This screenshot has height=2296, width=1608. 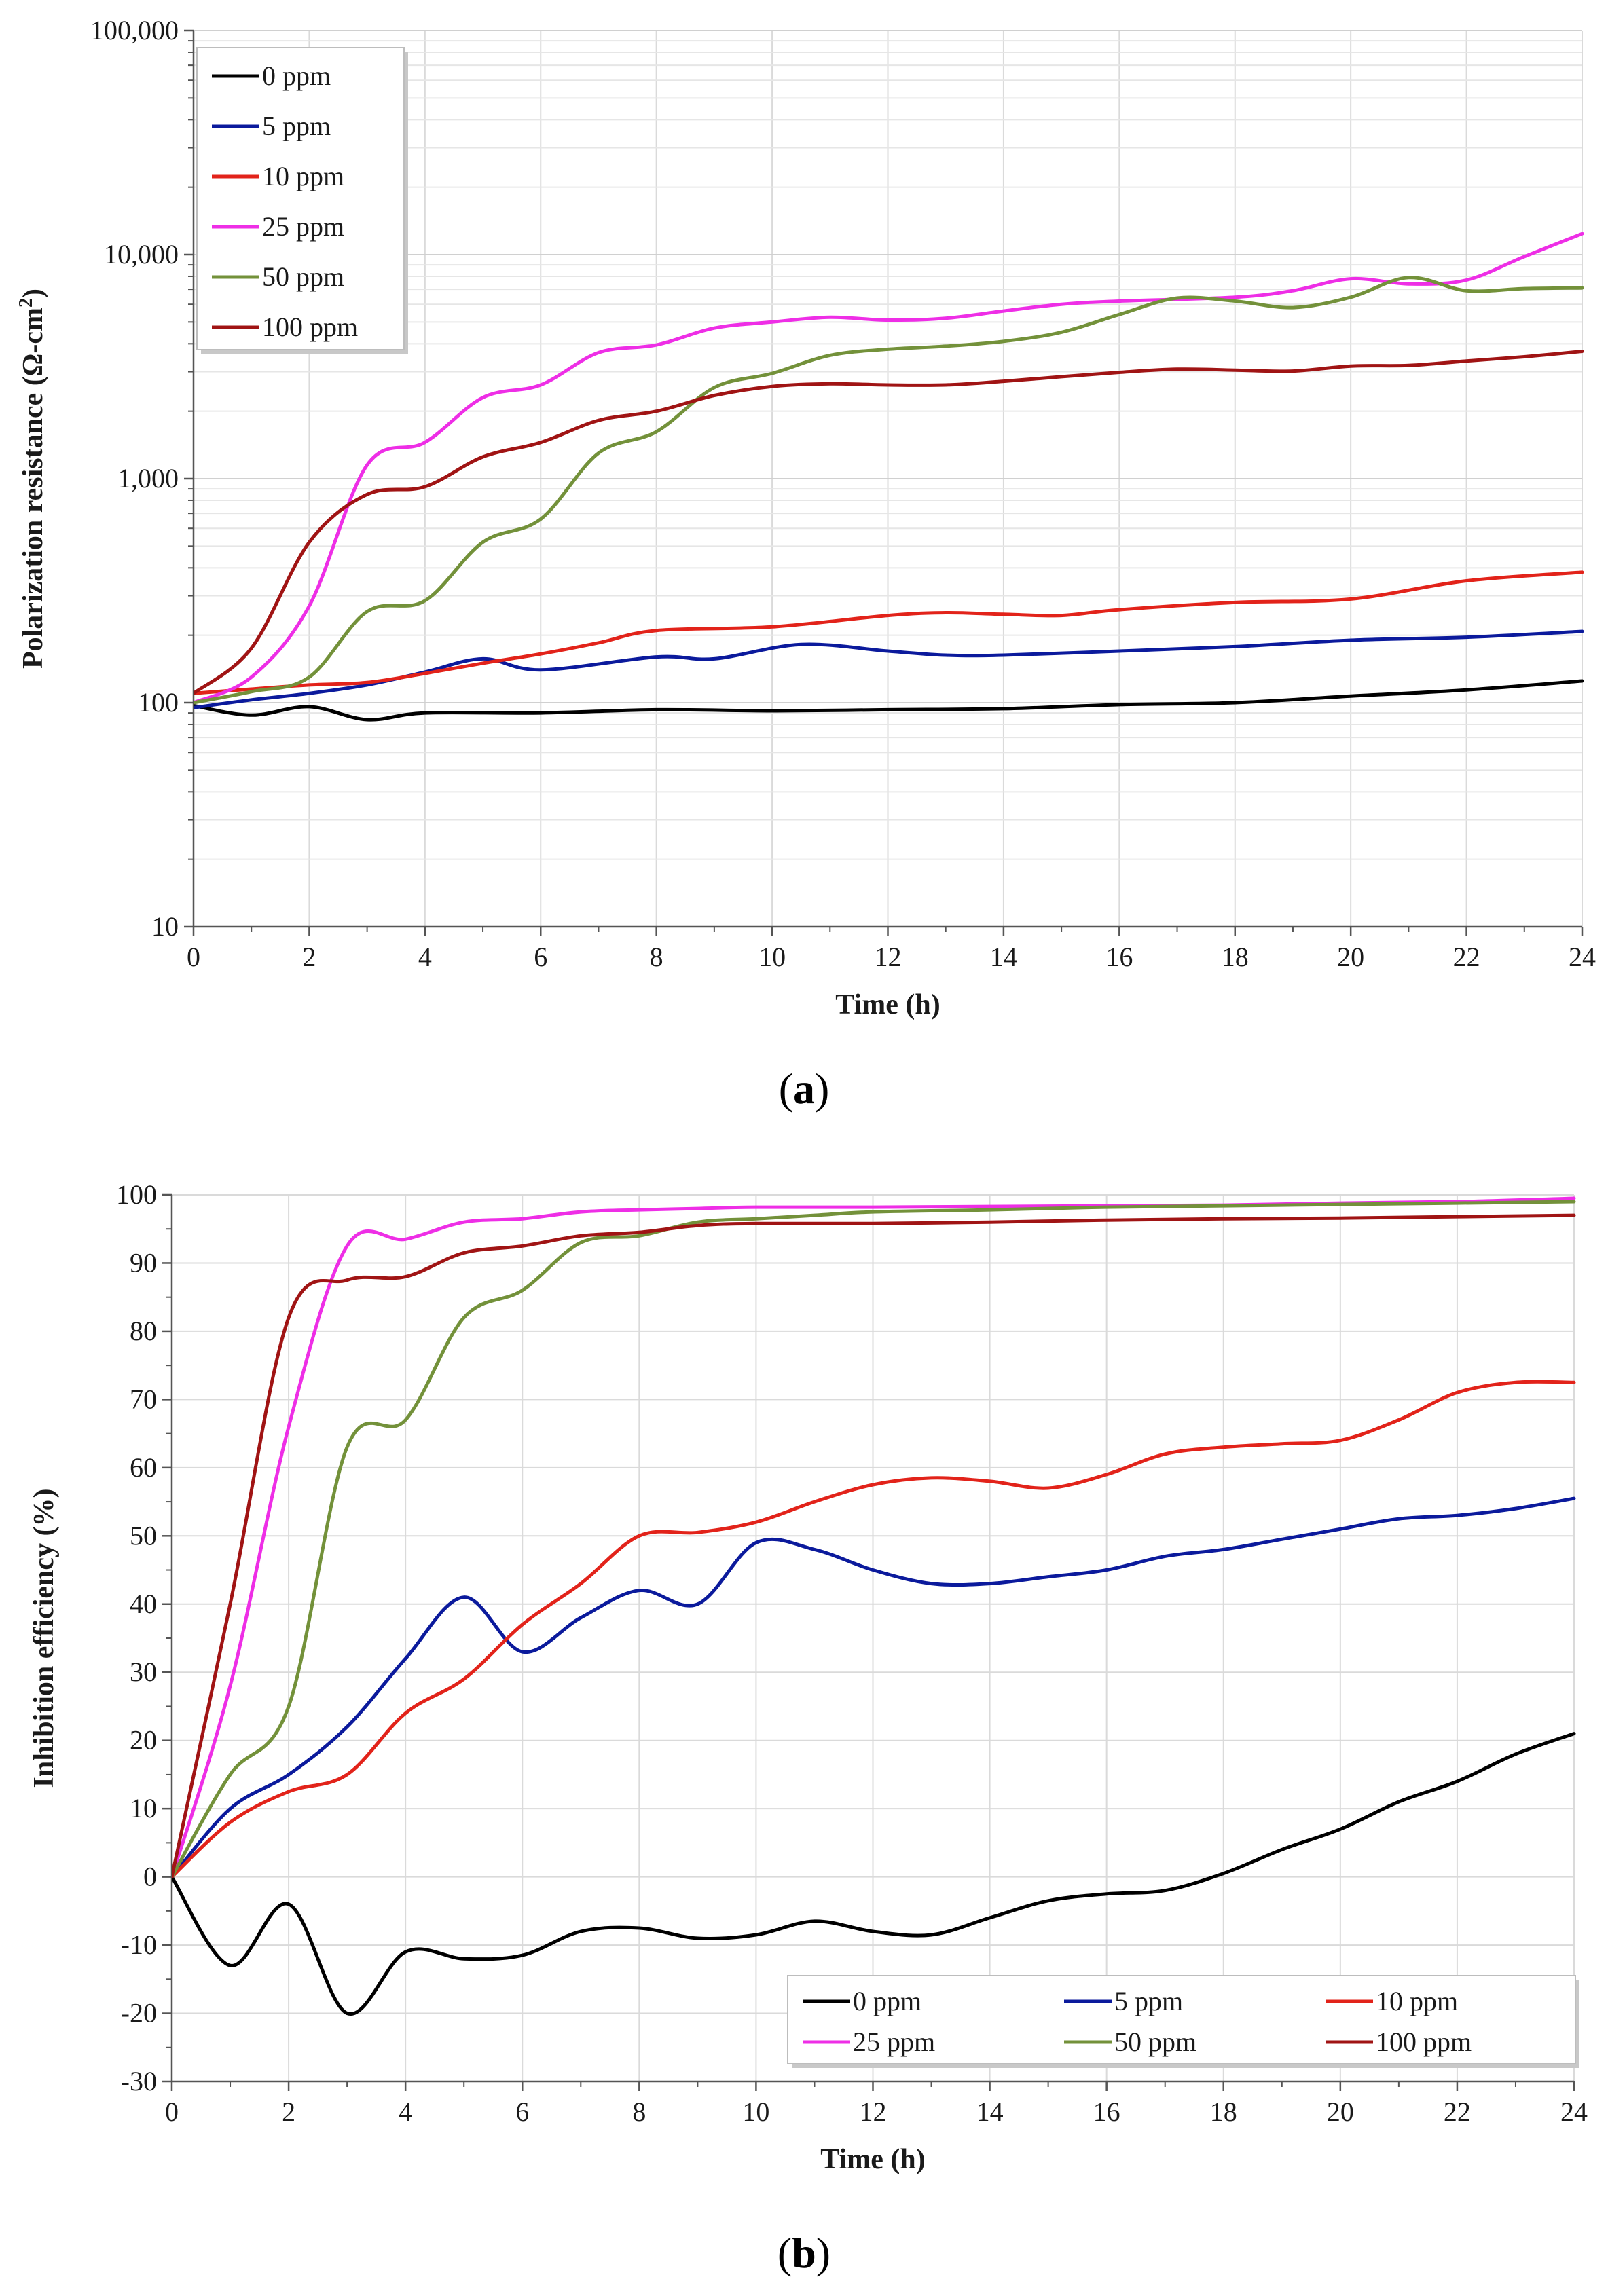 What do you see at coordinates (804, 2253) in the screenshot?
I see `caption-b: (b)` at bounding box center [804, 2253].